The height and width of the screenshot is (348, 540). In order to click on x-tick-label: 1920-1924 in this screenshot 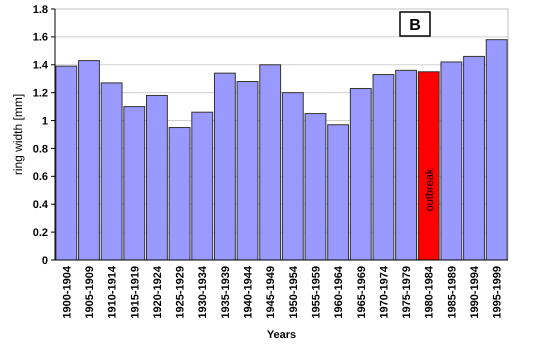, I will do `click(158, 292)`.